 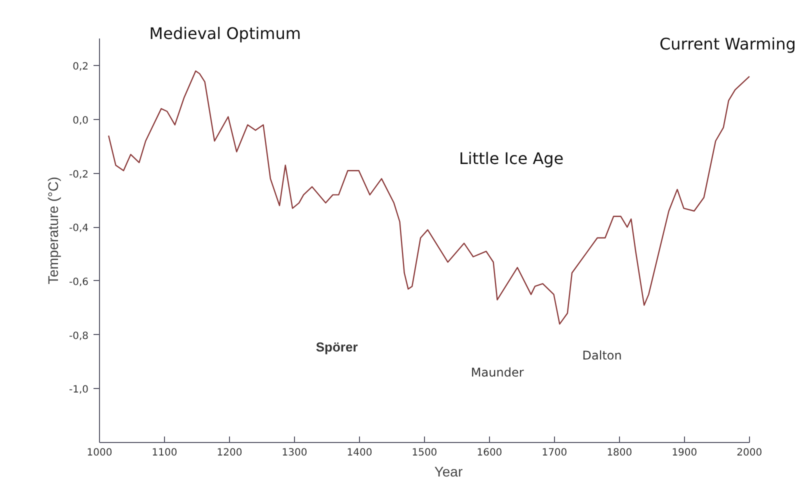 I want to click on y-axis-title: Temperature (°C), so click(x=52, y=230).